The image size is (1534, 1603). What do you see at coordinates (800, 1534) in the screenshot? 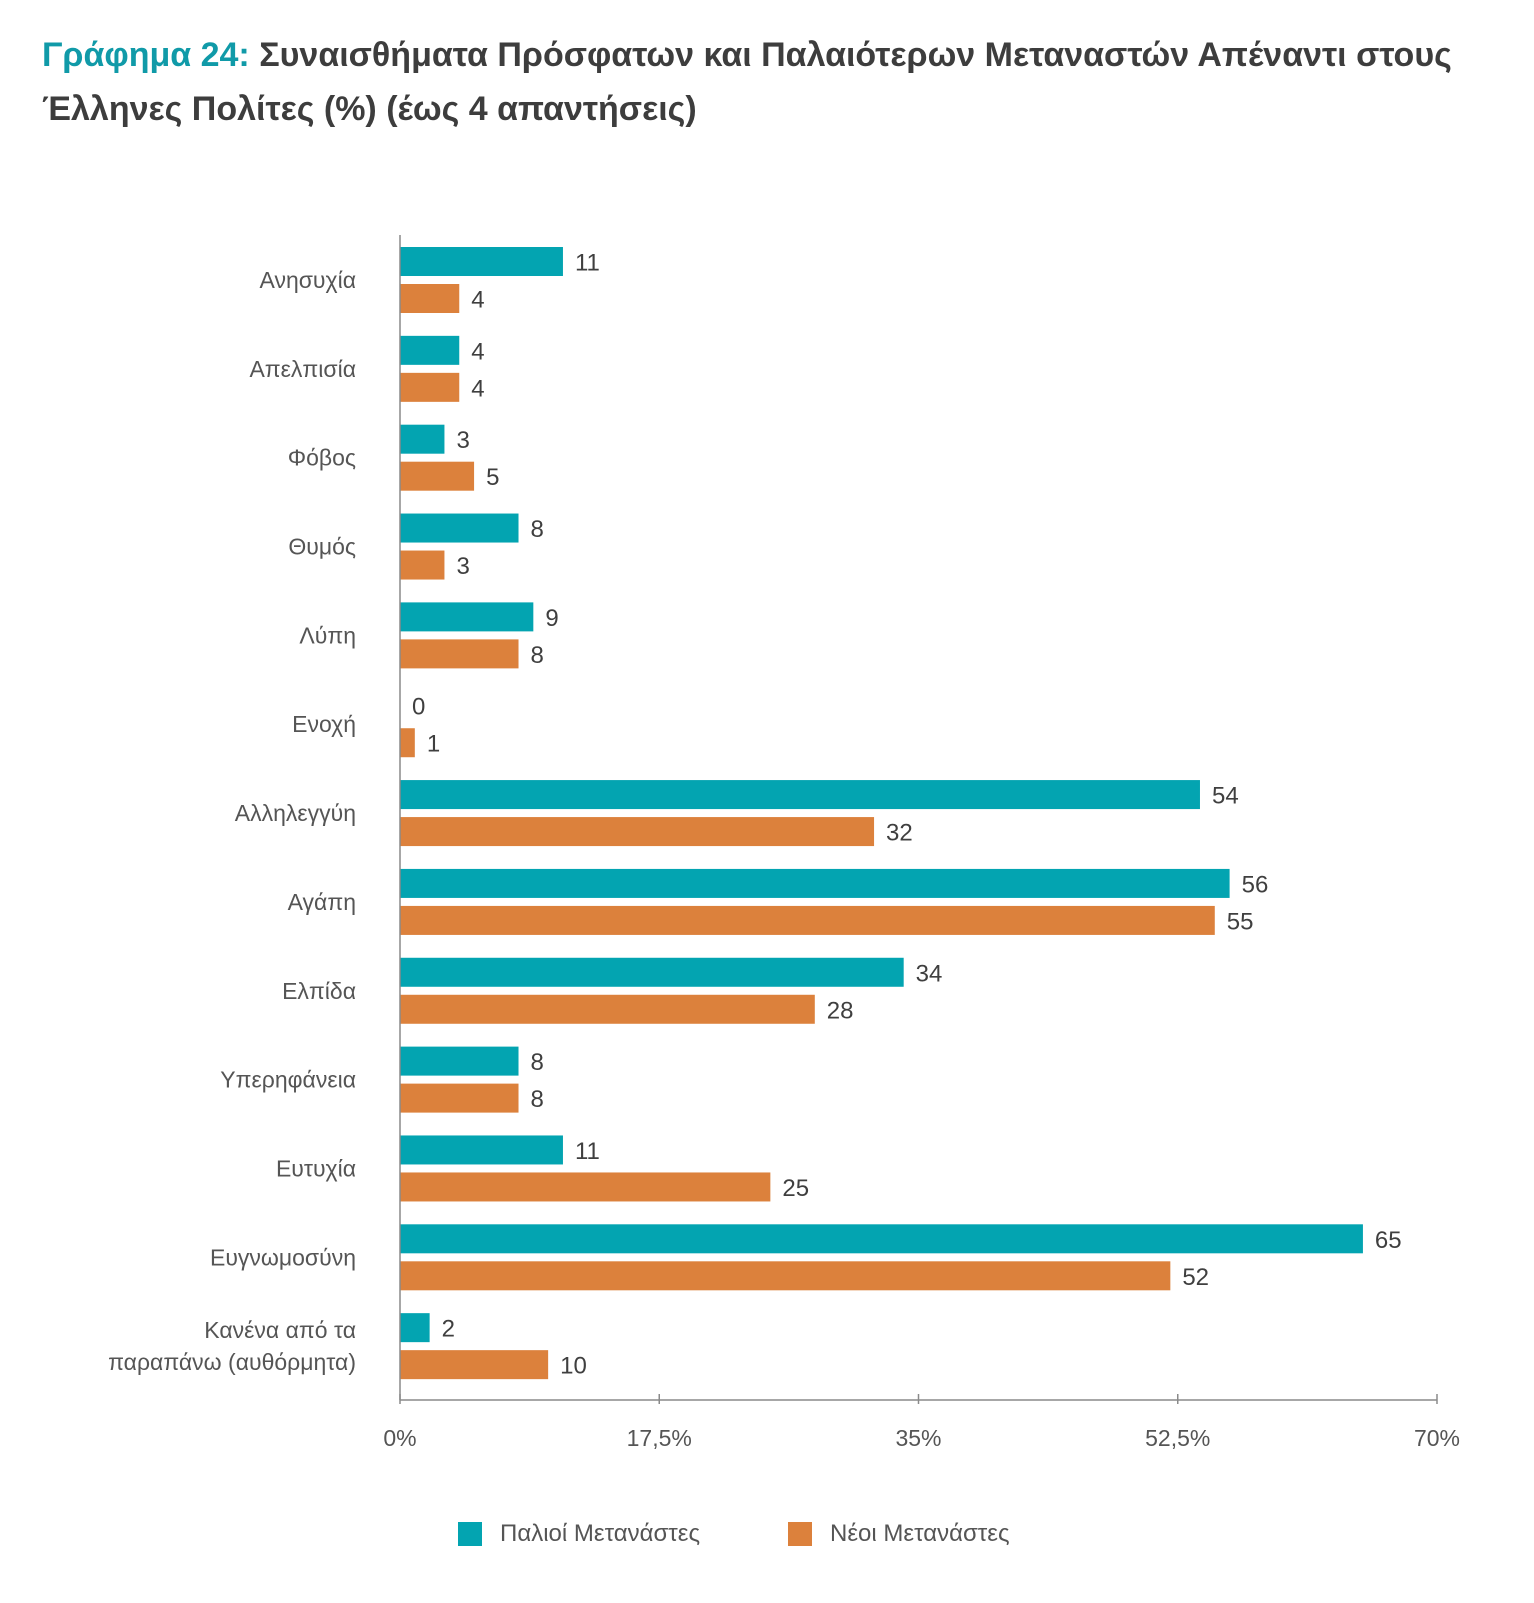
I see `legend-swatch-new` at bounding box center [800, 1534].